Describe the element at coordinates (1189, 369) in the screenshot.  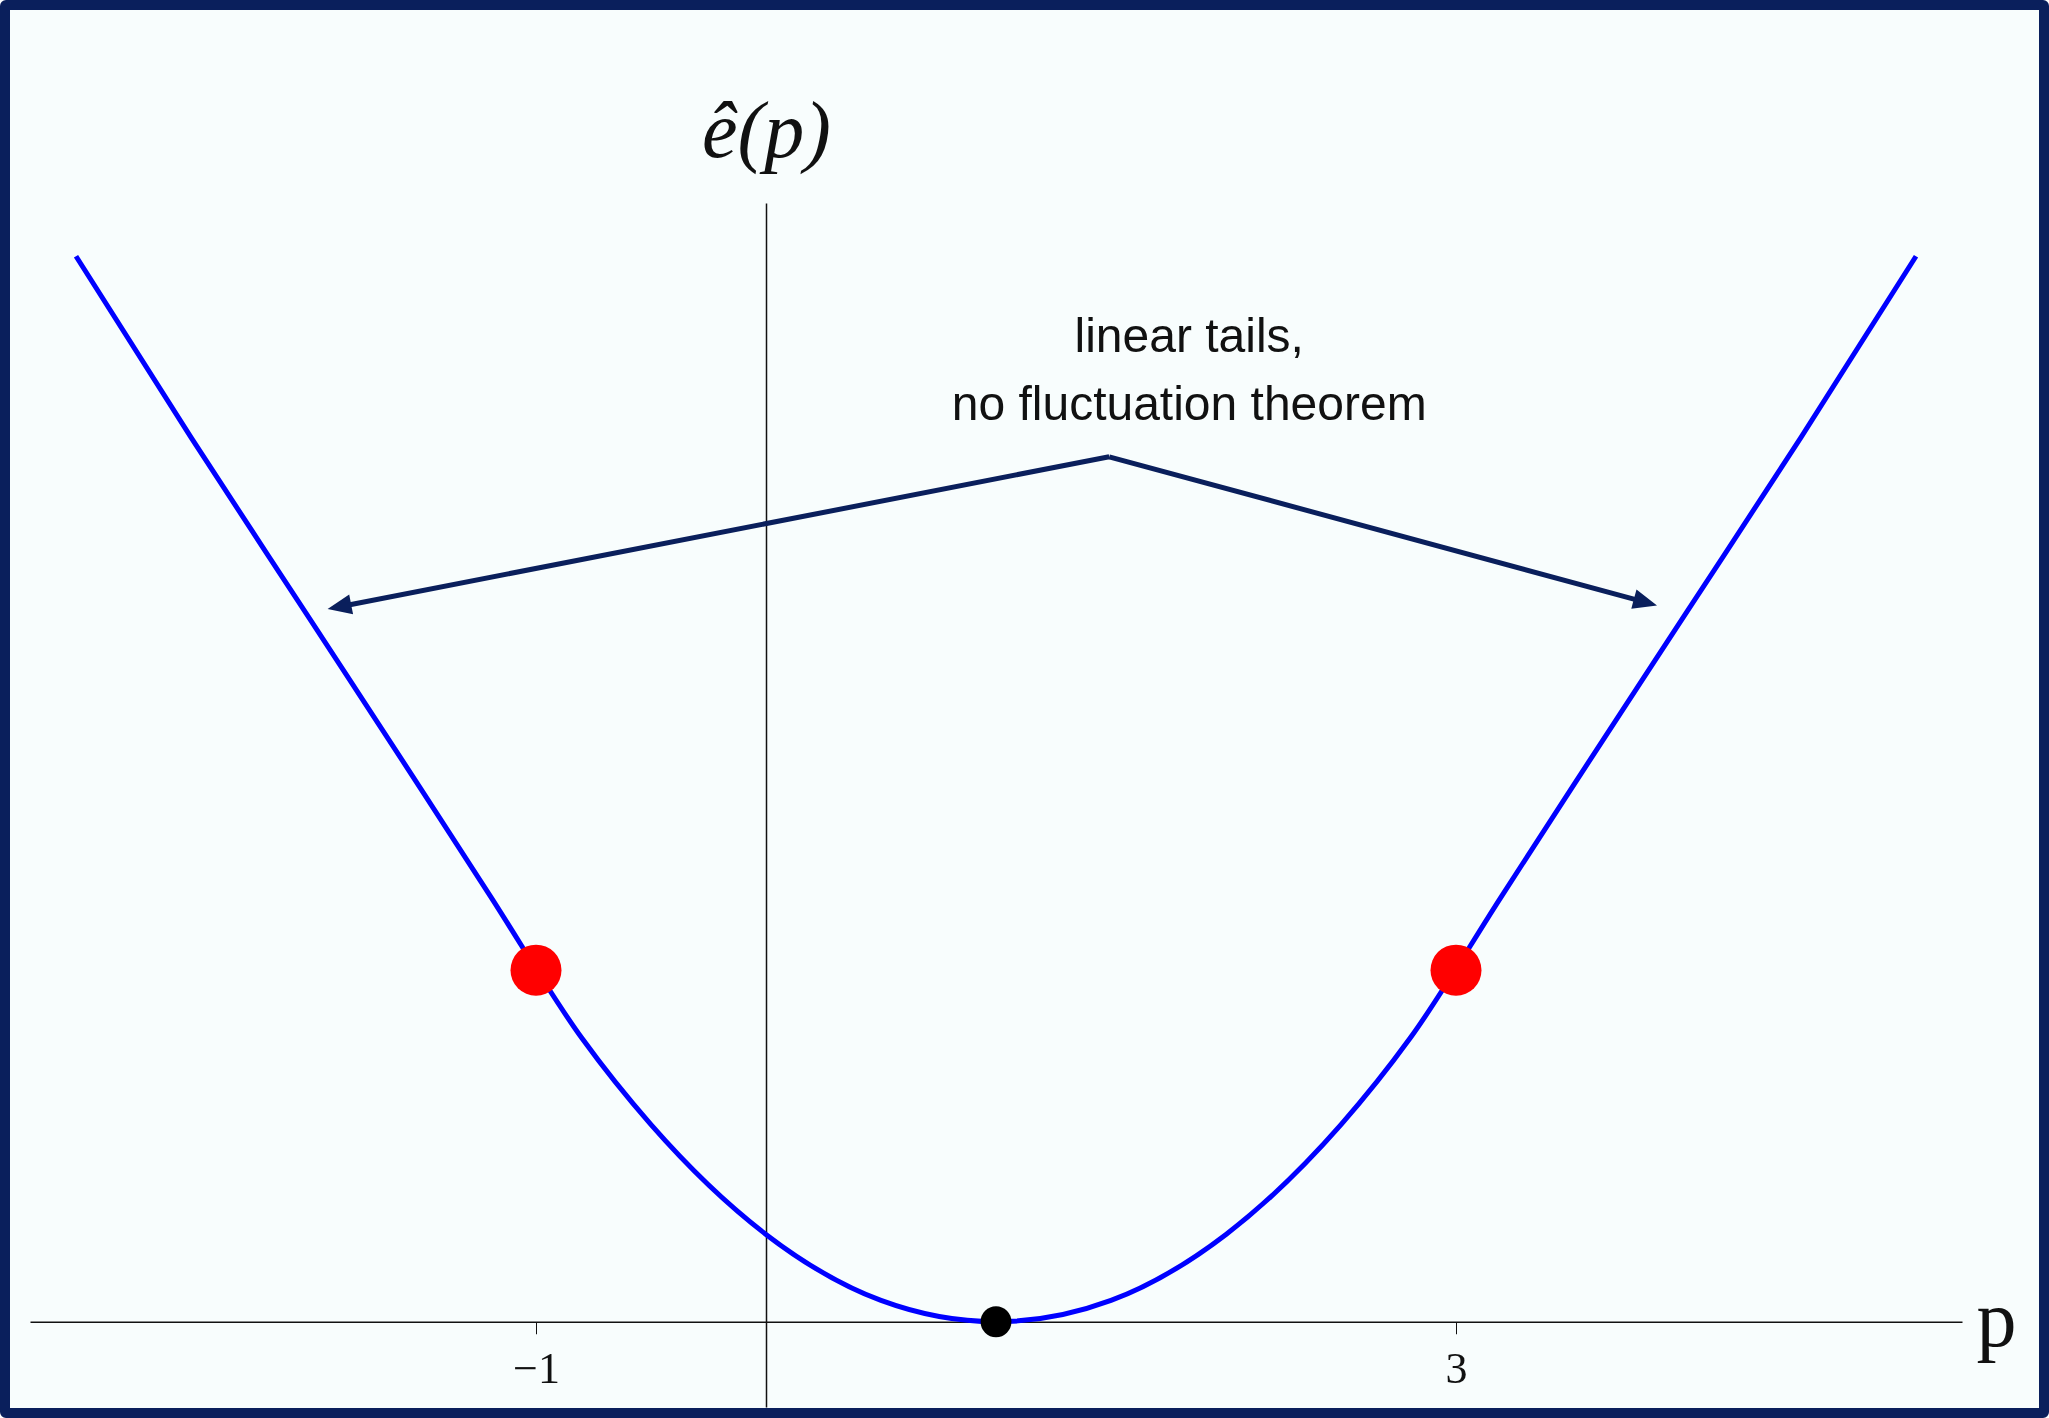
I see `annotation: linear tails, no fluctuation theorem` at that location.